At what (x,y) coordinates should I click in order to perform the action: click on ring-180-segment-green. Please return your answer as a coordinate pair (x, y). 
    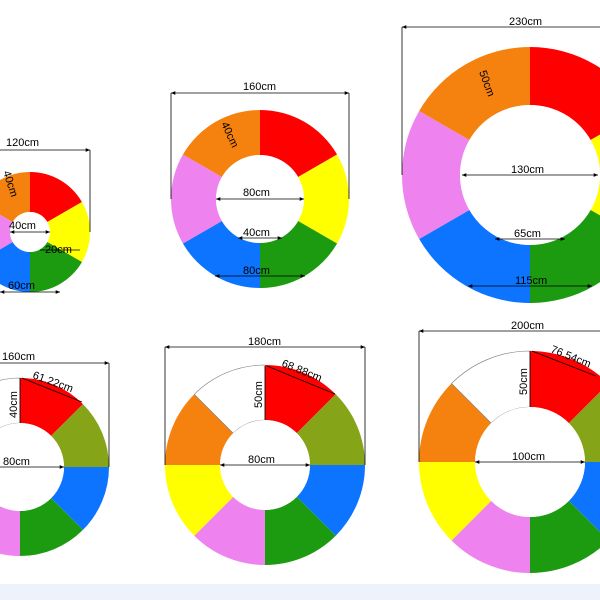
    Looking at the image, I should click on (300, 530).